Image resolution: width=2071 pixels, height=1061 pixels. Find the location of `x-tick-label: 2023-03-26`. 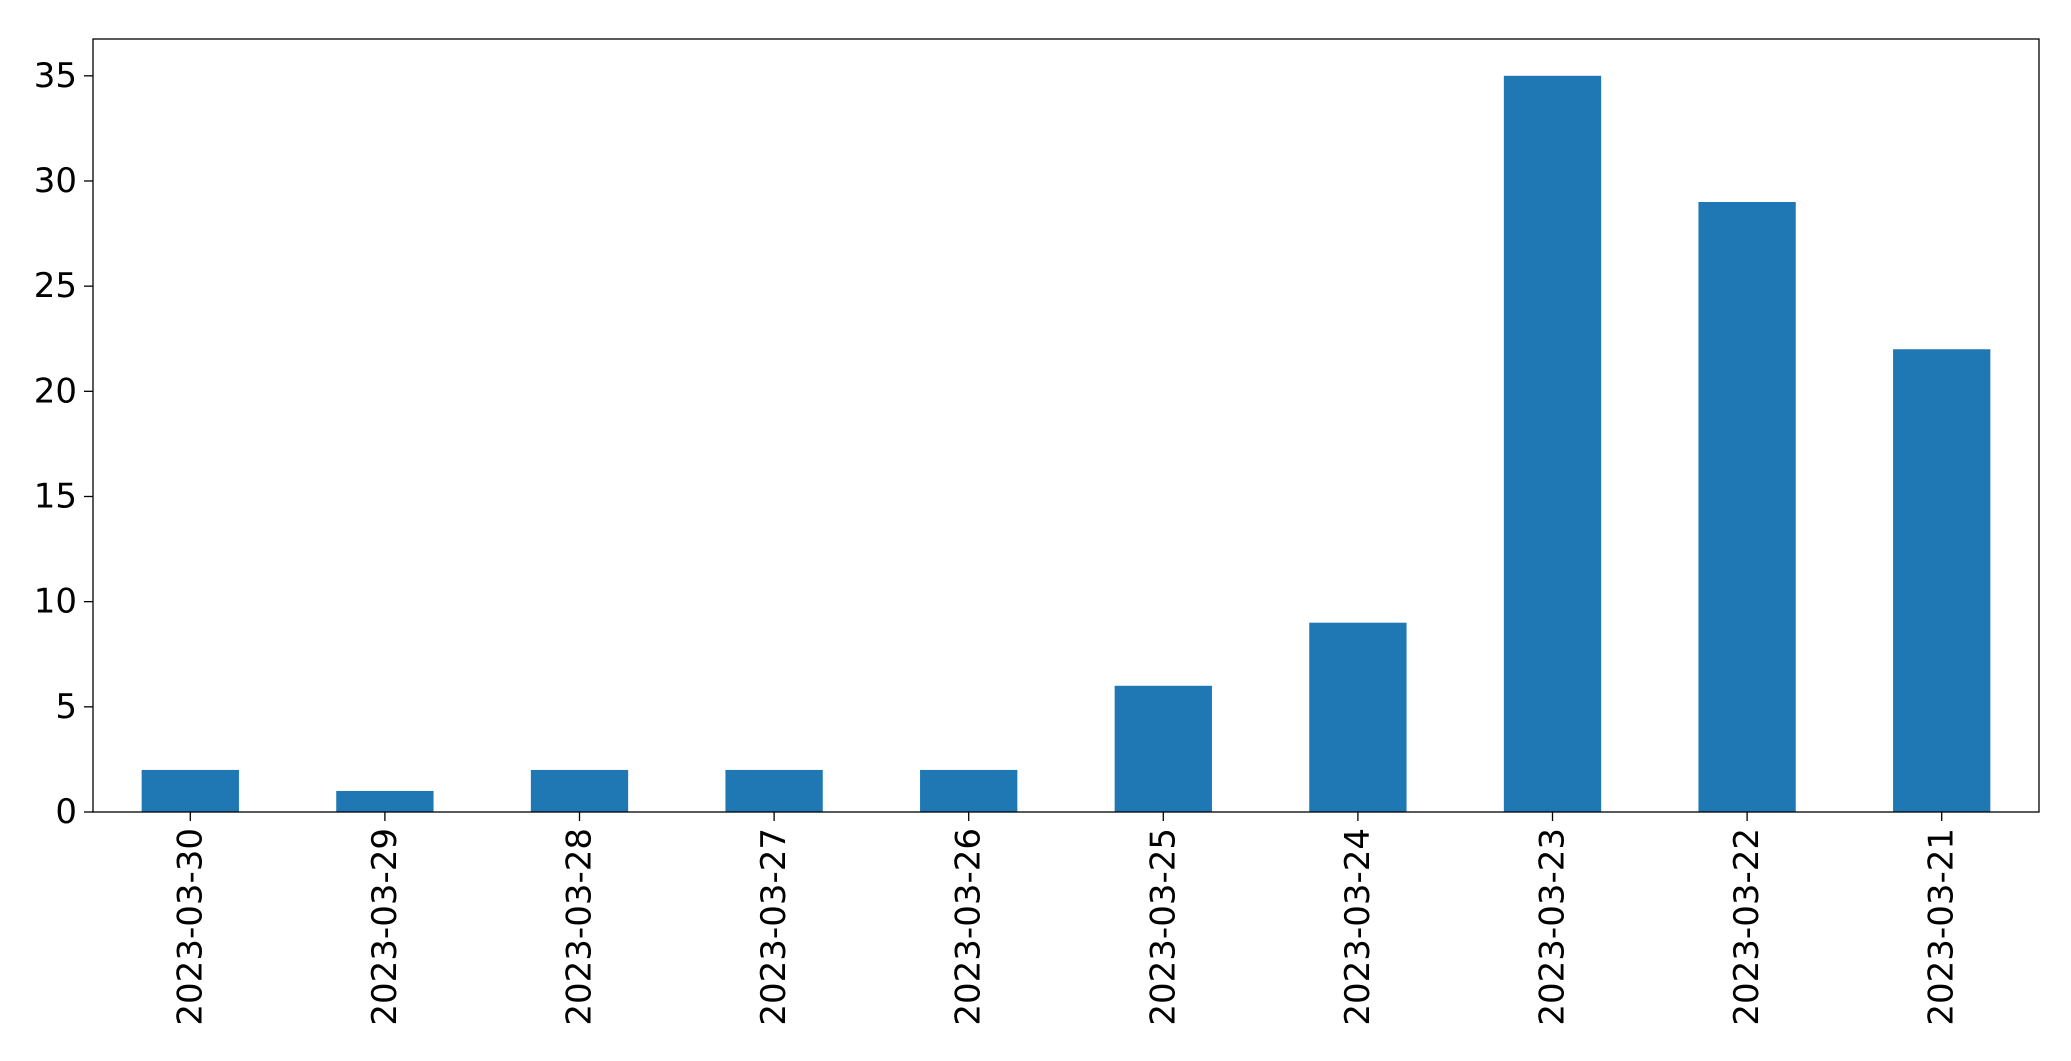

x-tick-label: 2023-03-26 is located at coordinates (969, 927).